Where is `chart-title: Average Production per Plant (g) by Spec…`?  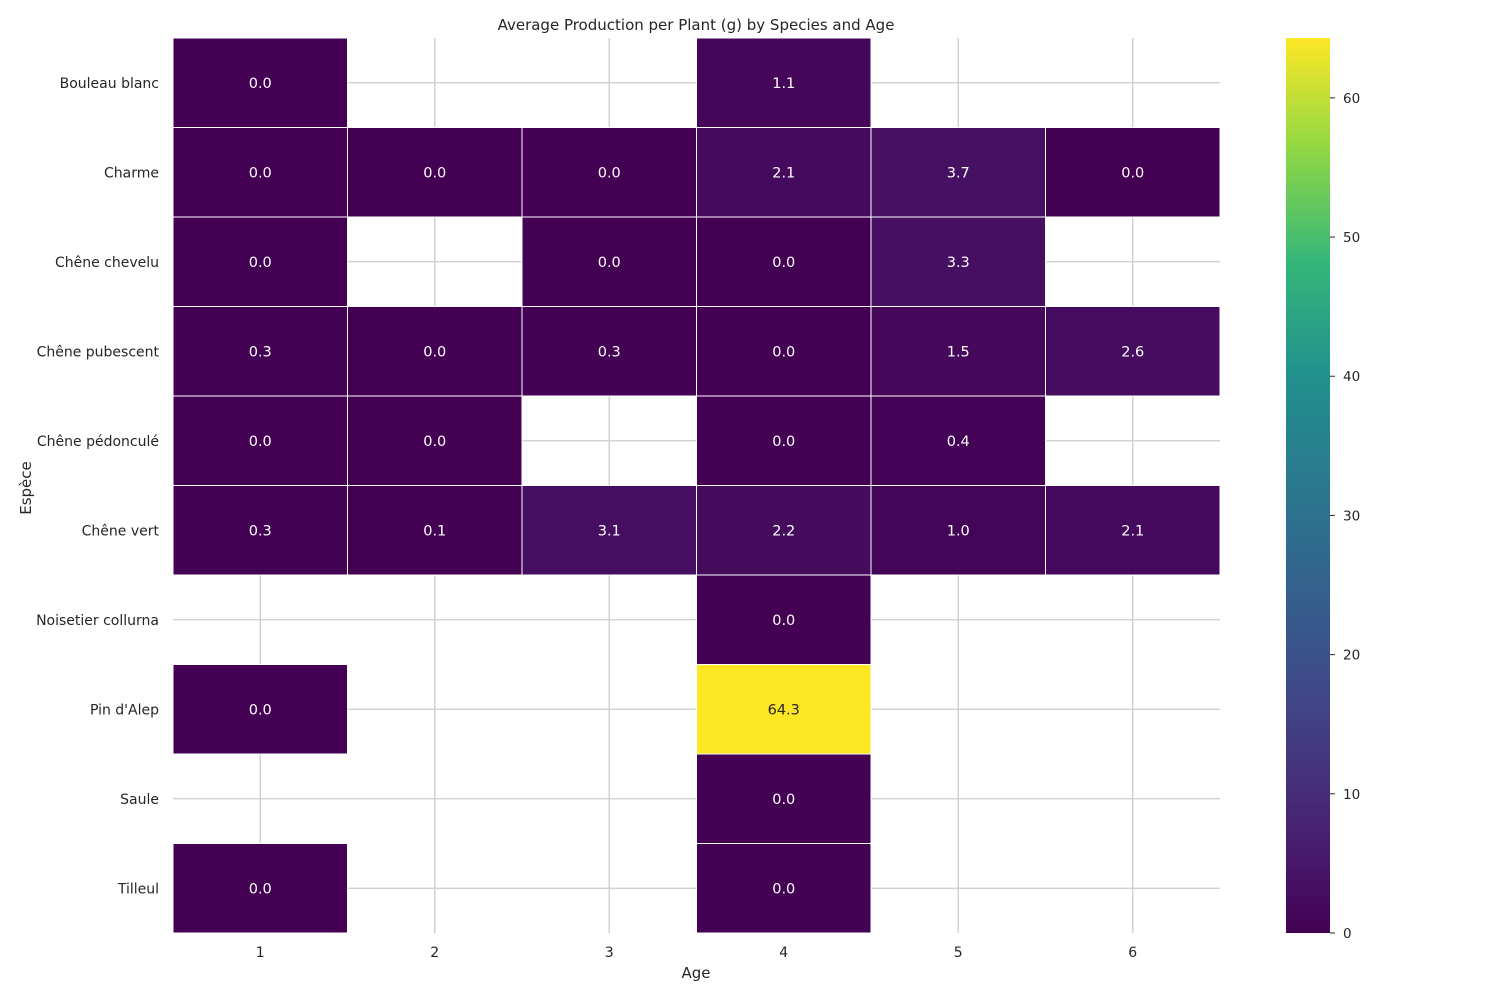 chart-title: Average Production per Plant (g) by Spec… is located at coordinates (696, 25).